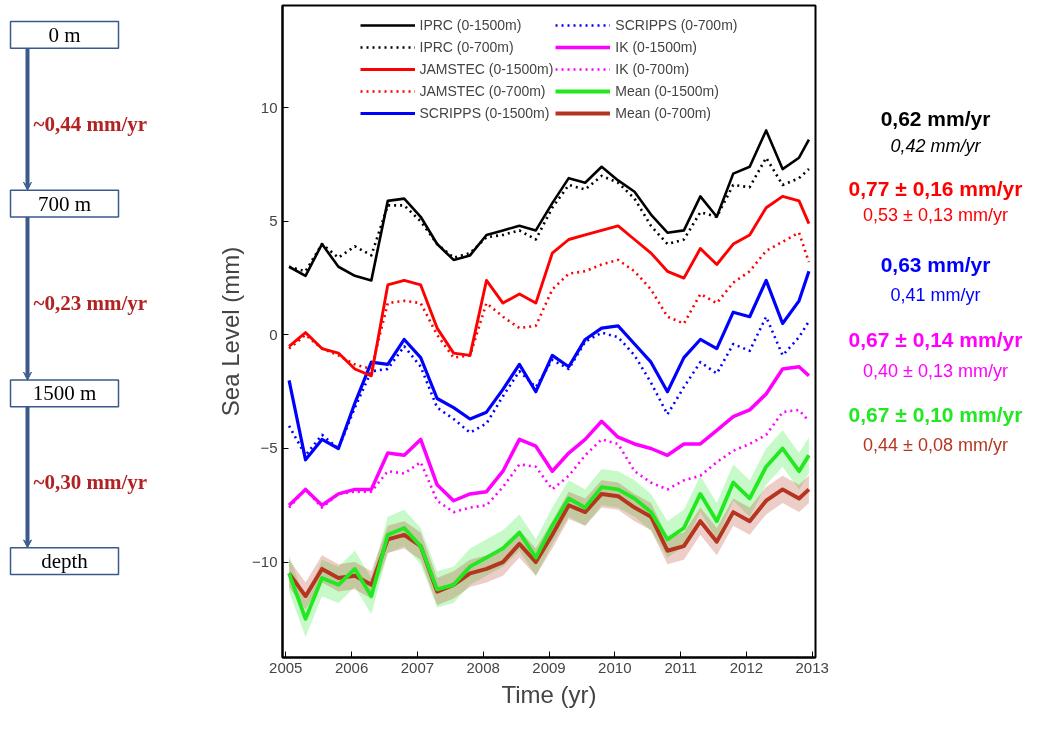  What do you see at coordinates (486, 69) in the screenshot?
I see `legend-label: JAMSTEC (0-1500m)` at bounding box center [486, 69].